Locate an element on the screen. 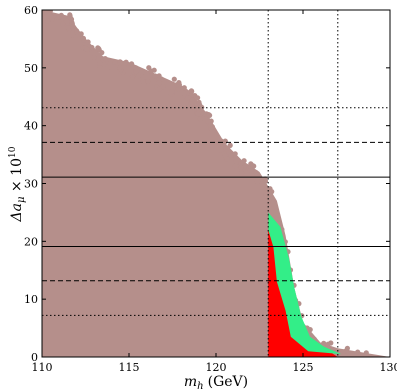 The height and width of the screenshot is (391, 397). x-axis-label-main: m is located at coordinates (190, 382).